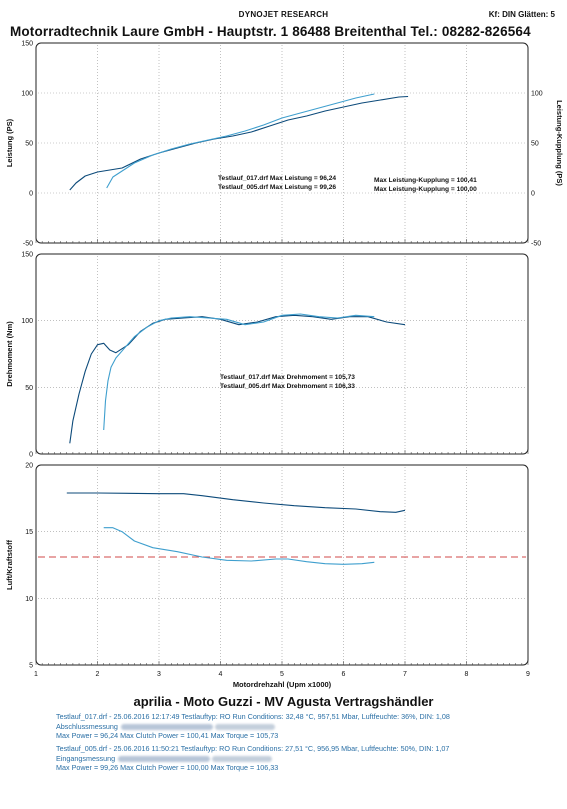  Describe the element at coordinates (87, 726) in the screenshot. I see `run-017-type: Abschlussmessung` at that location.